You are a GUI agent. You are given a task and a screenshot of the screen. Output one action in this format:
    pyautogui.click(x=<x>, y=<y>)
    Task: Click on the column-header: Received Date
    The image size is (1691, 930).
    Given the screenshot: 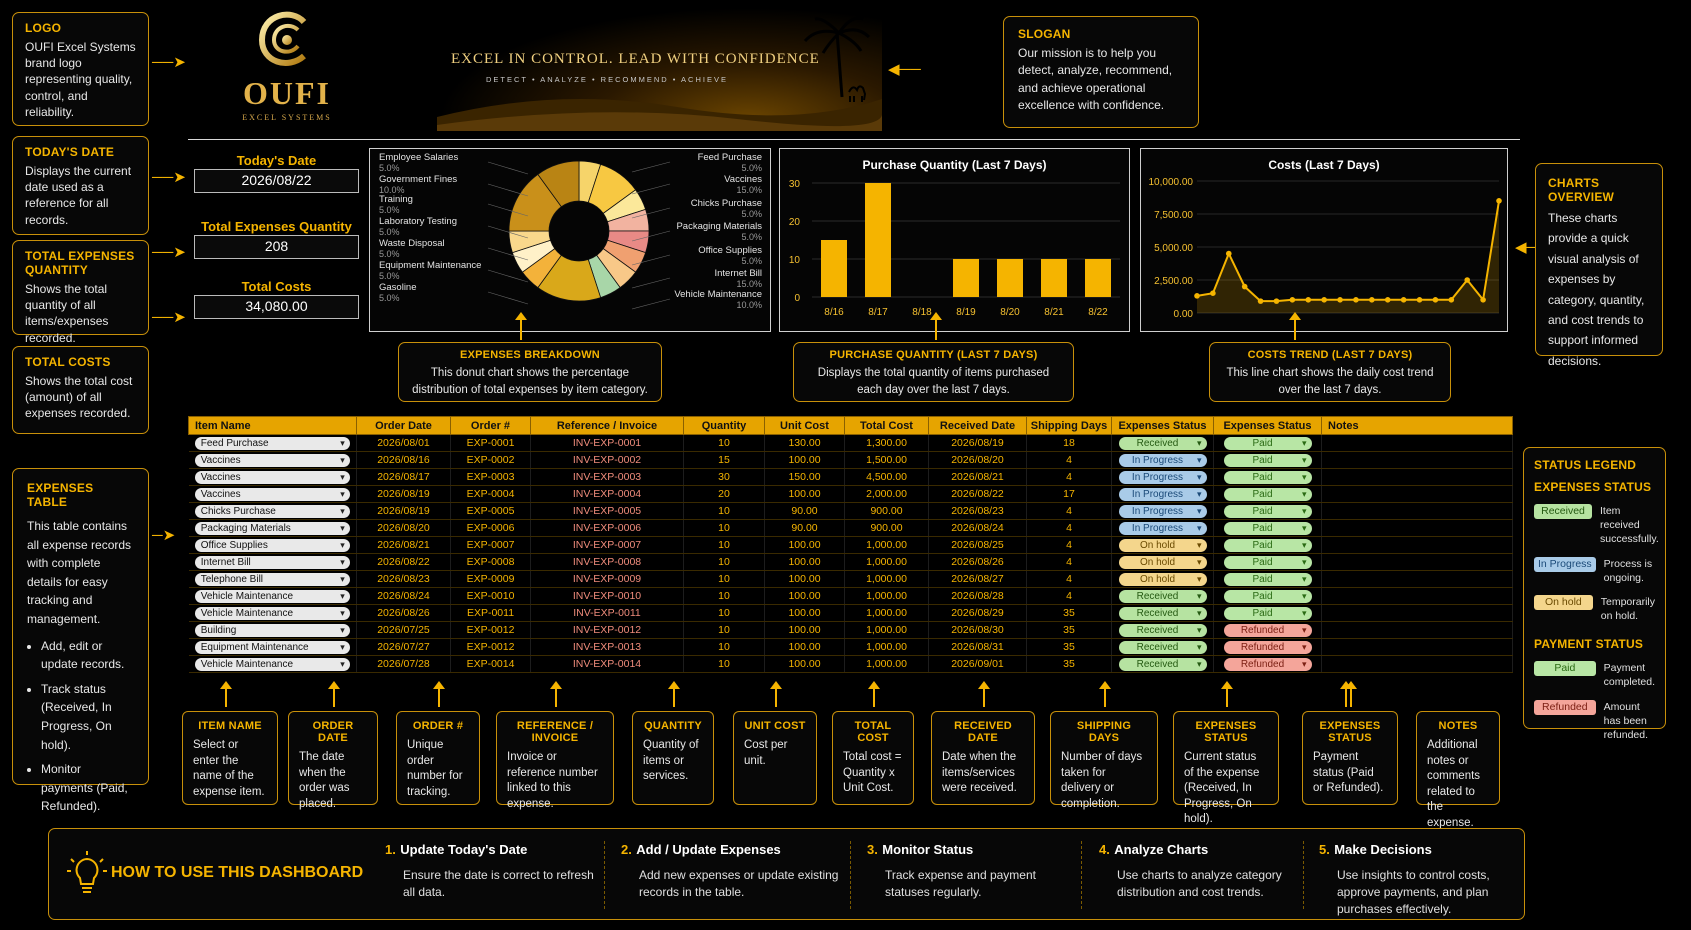 What is the action you would take?
    pyautogui.click(x=977, y=425)
    